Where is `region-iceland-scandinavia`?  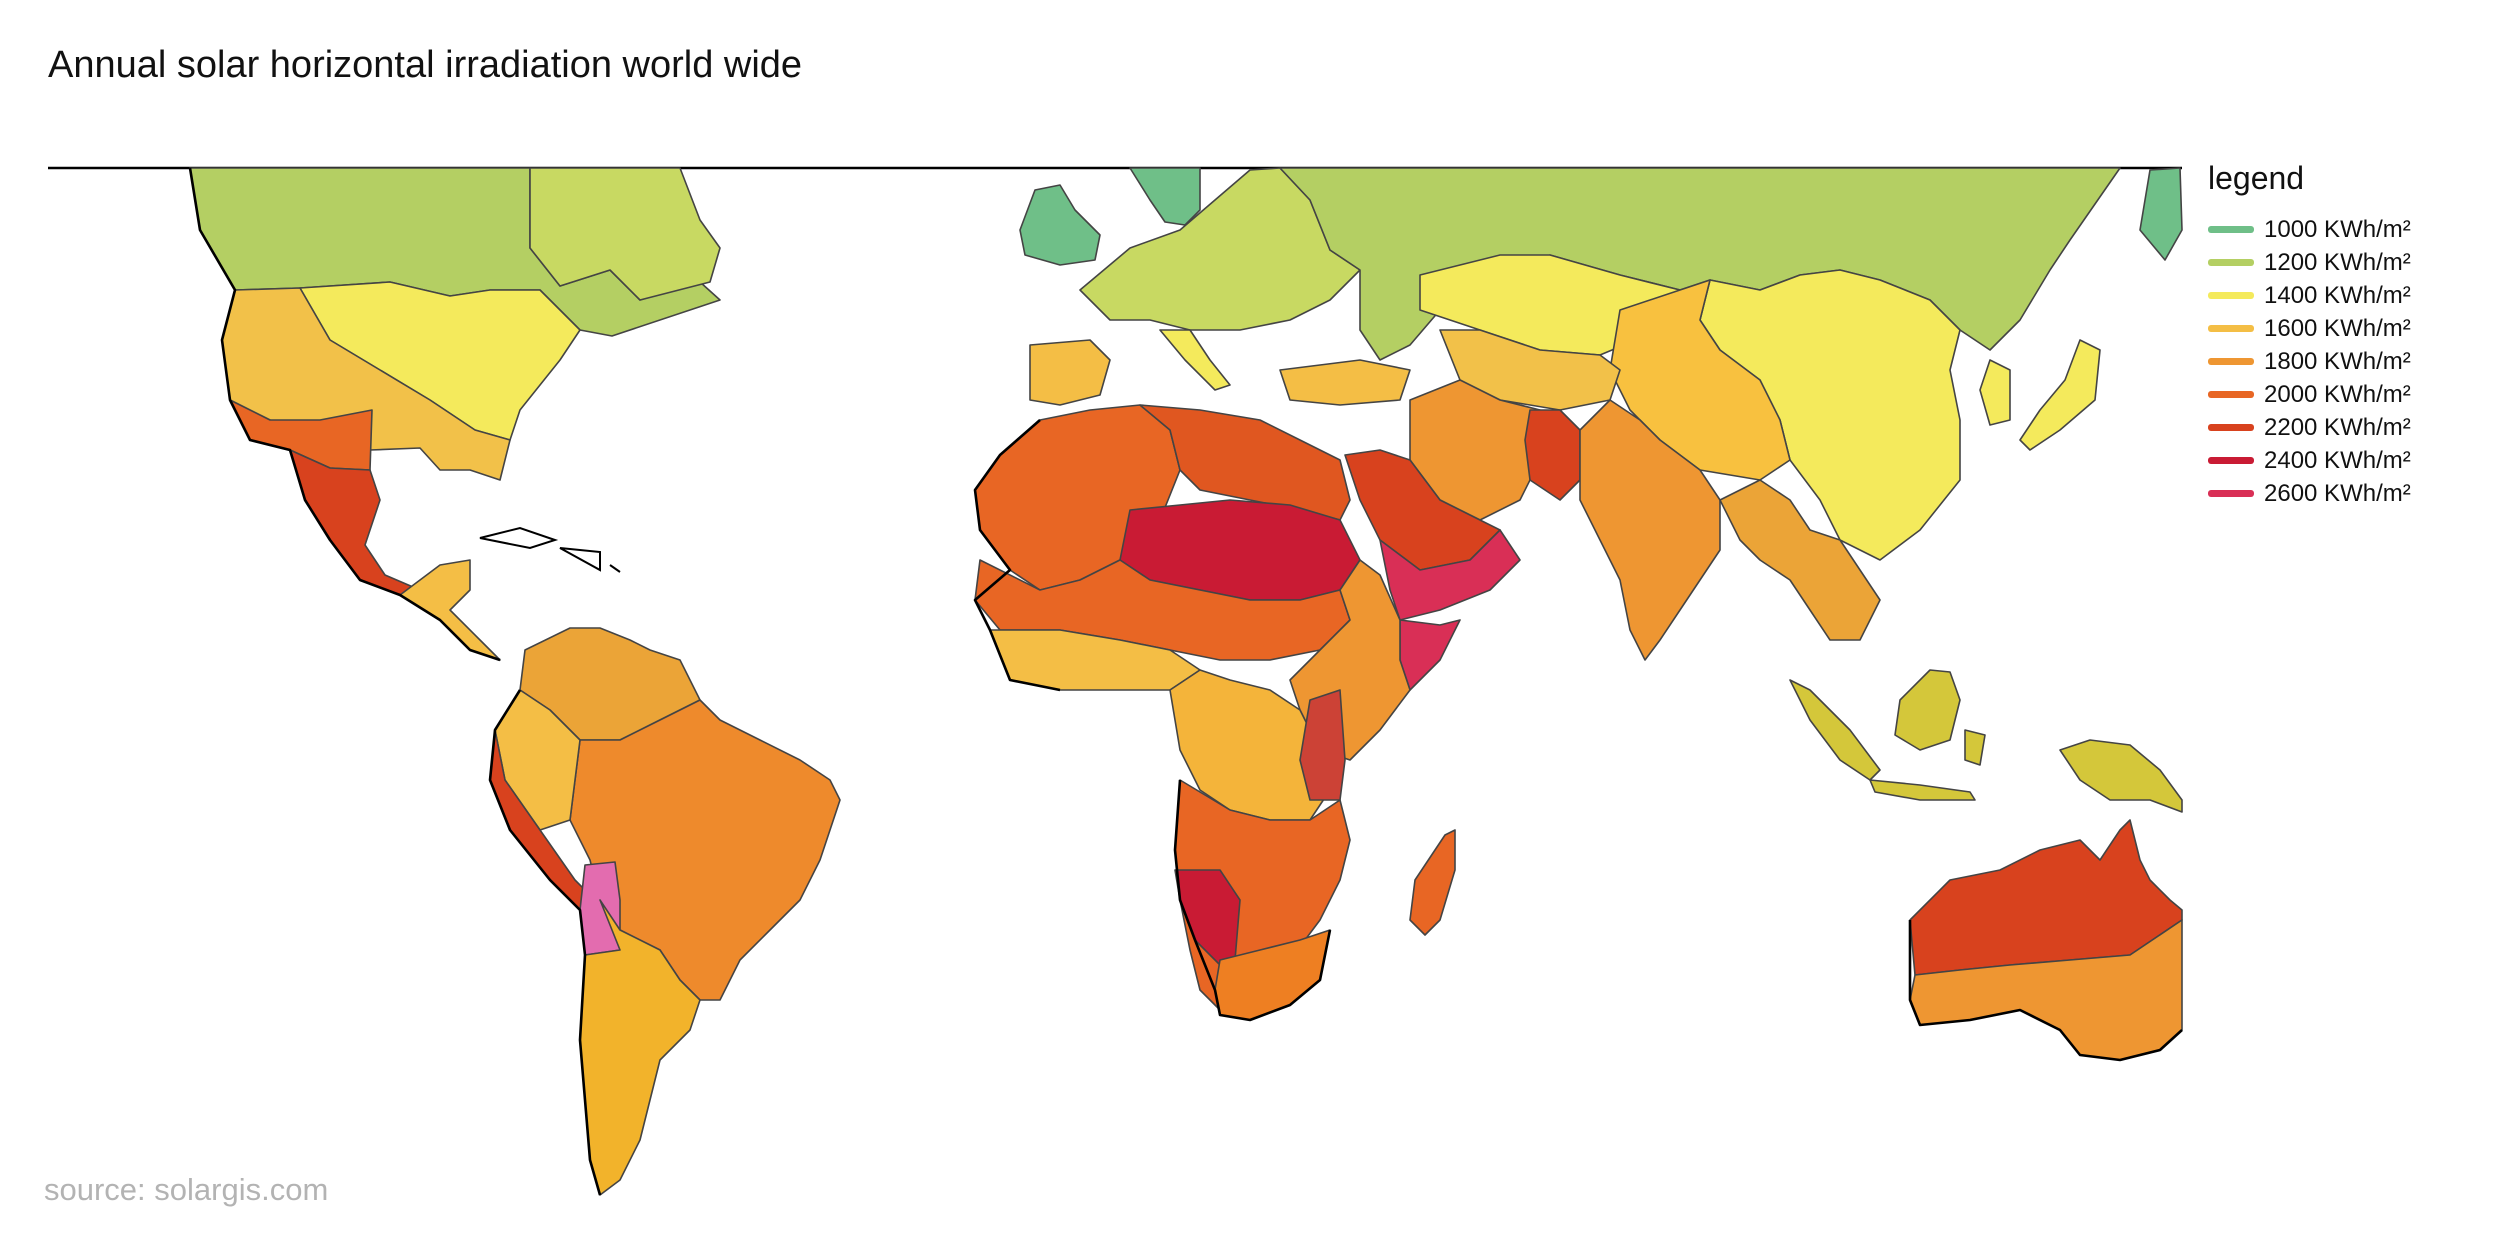
region-iceland-scandinavia is located at coordinates (1165, 196).